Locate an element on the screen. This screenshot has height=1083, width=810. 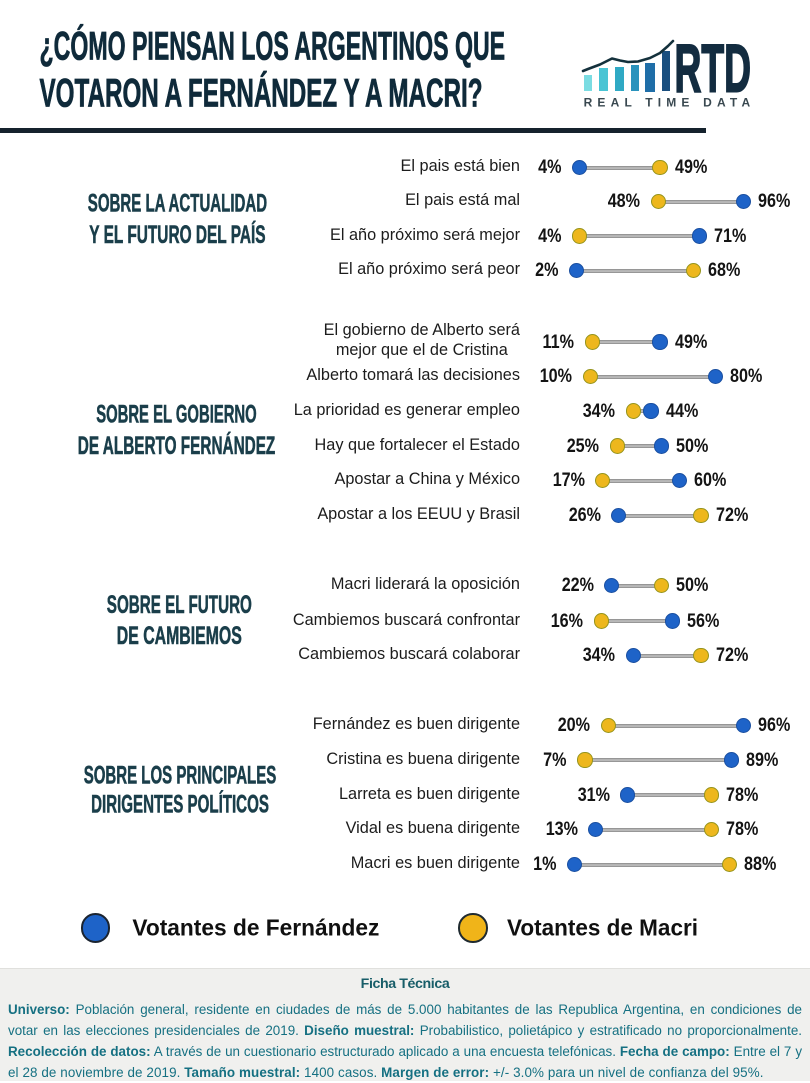
svg-text: DIRIGENTES POLÍTICOS is located at coordinates (180, 803).